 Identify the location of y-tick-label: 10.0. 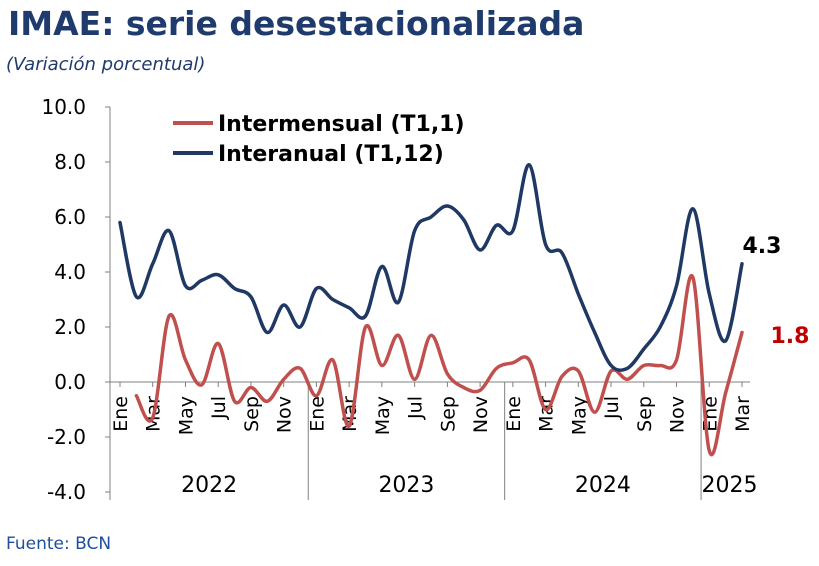
(63, 107).